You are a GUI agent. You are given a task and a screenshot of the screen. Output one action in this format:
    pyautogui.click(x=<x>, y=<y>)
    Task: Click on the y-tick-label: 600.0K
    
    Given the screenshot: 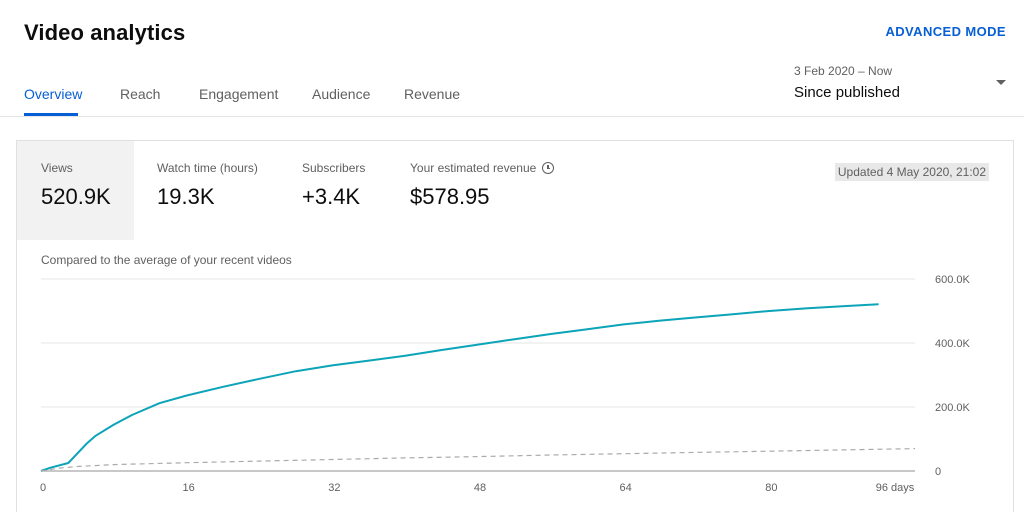 What is the action you would take?
    pyautogui.click(x=953, y=280)
    